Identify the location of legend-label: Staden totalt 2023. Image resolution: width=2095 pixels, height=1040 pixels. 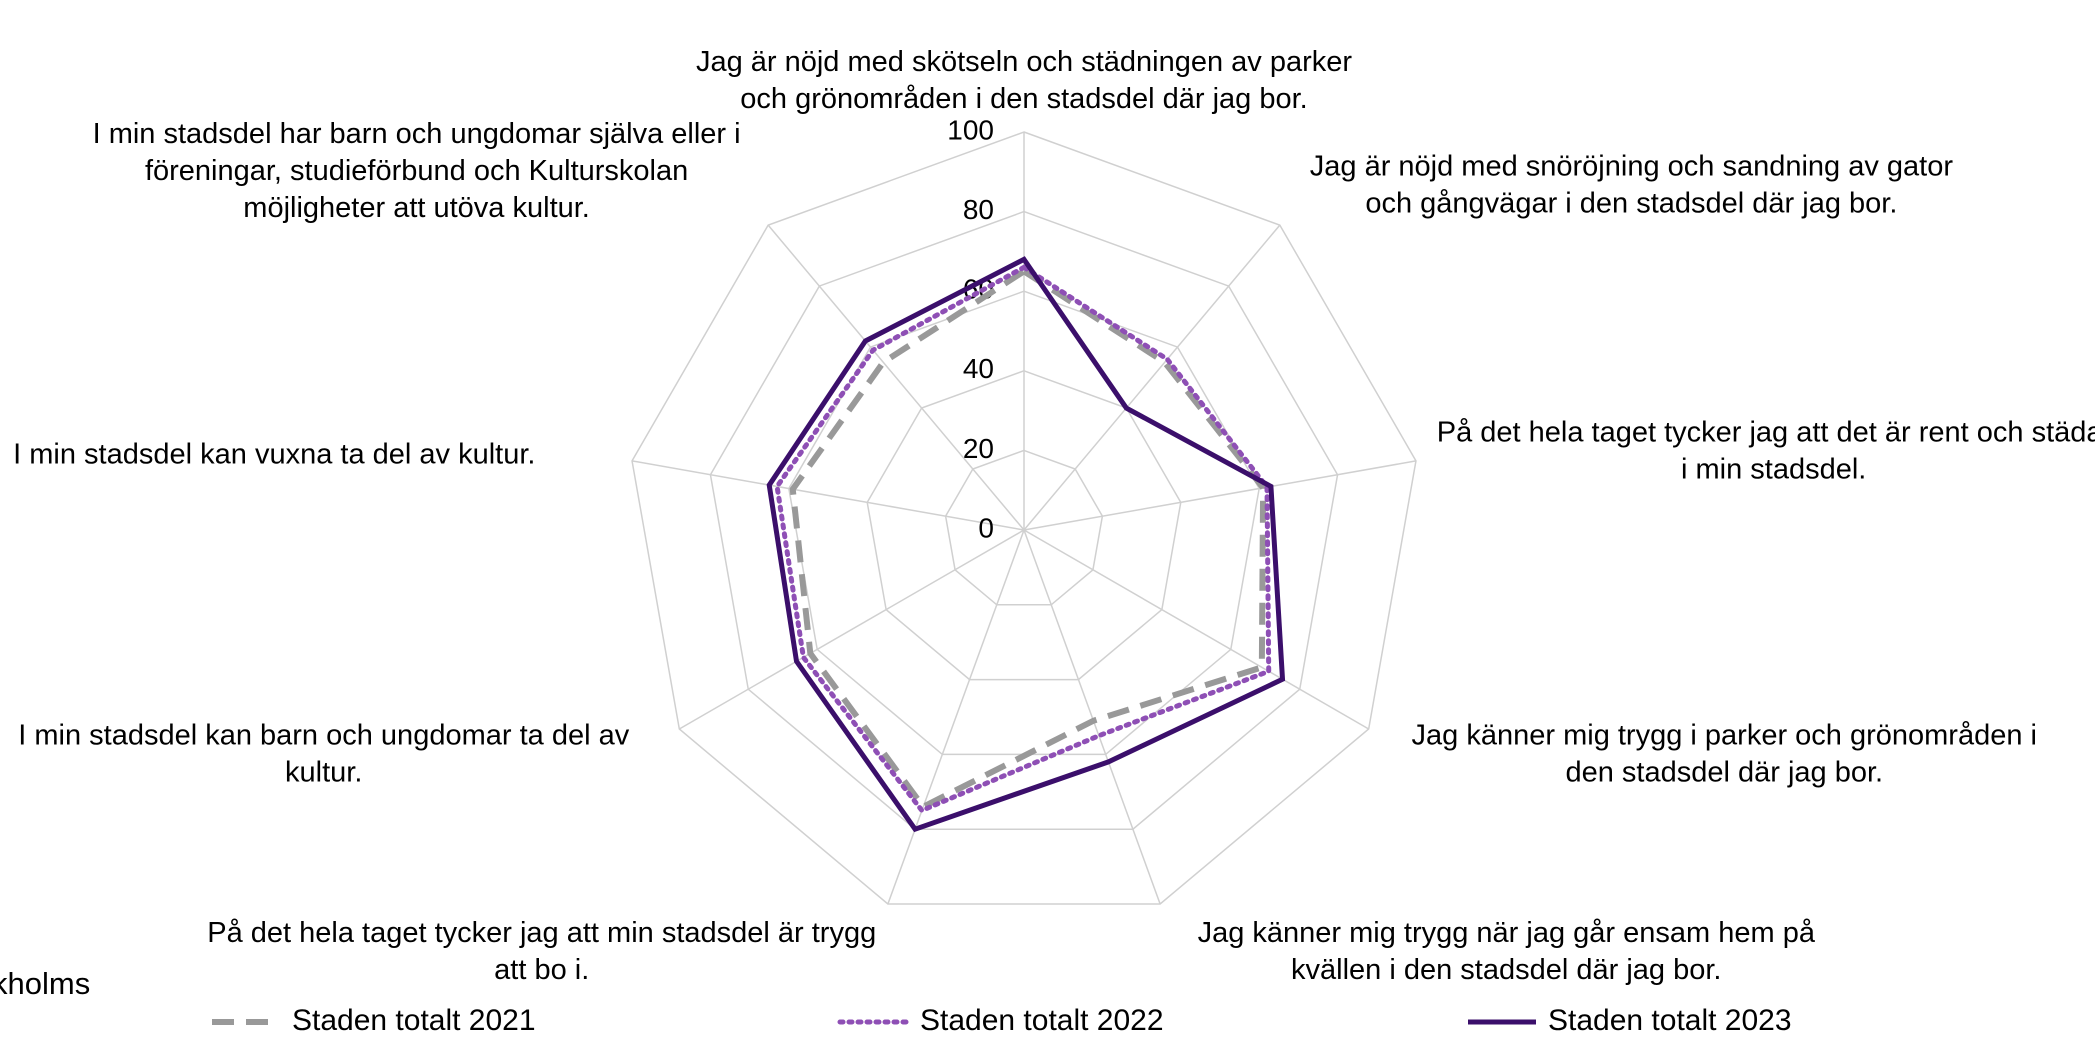
(1670, 1020).